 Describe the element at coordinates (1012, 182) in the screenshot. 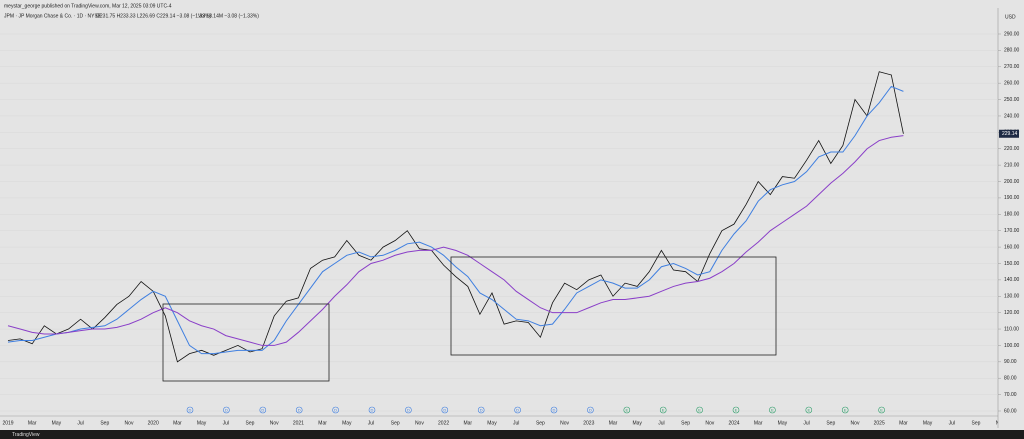

I see `y-tick-label: 200.00` at that location.